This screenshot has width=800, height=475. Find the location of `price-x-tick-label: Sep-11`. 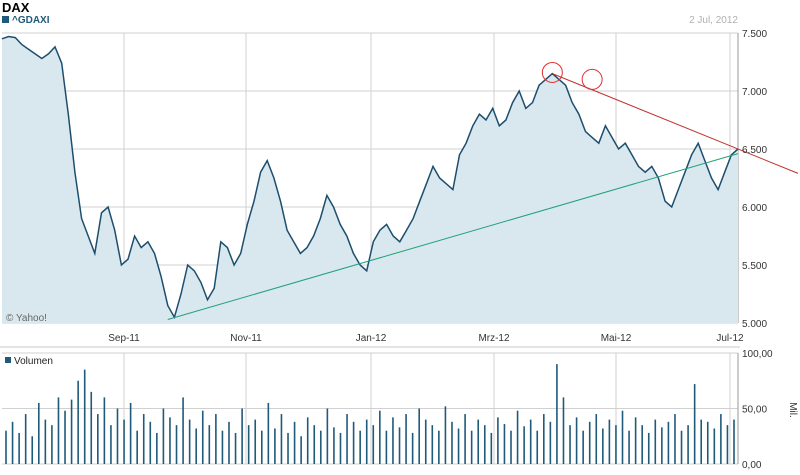

price-x-tick-label: Sep-11 is located at coordinates (124, 338).